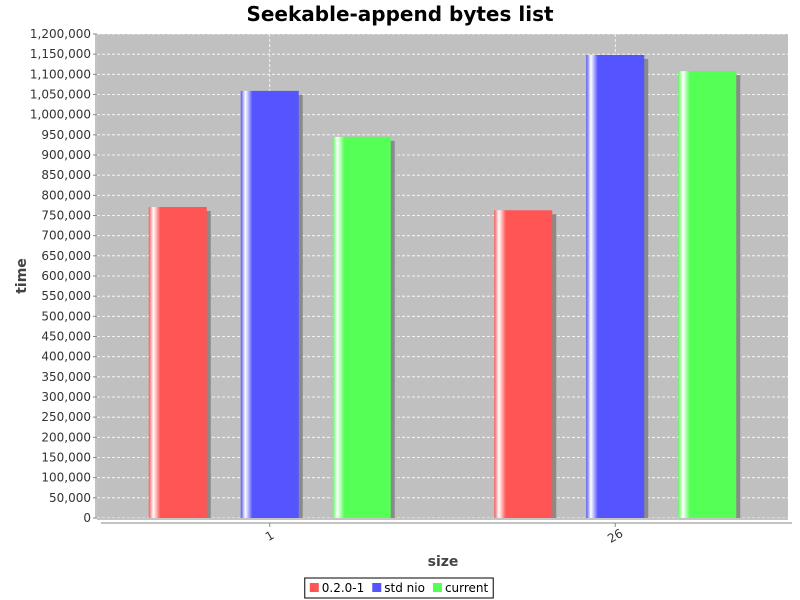 Image resolution: width=800 pixels, height=600 pixels. What do you see at coordinates (66, 337) in the screenshot?
I see `y-tick-label: 450,000` at bounding box center [66, 337].